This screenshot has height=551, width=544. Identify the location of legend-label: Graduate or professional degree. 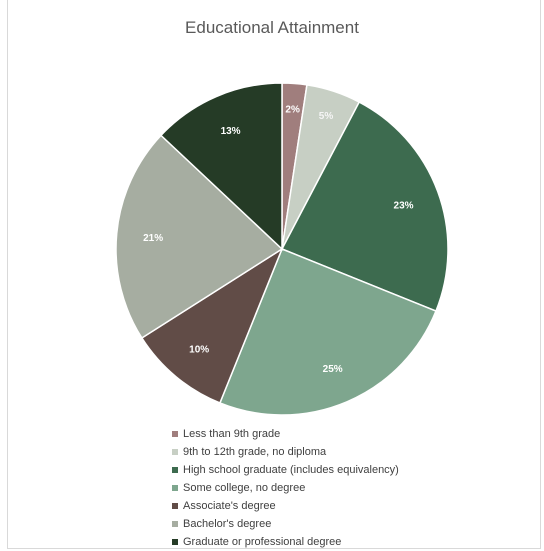
(262, 542).